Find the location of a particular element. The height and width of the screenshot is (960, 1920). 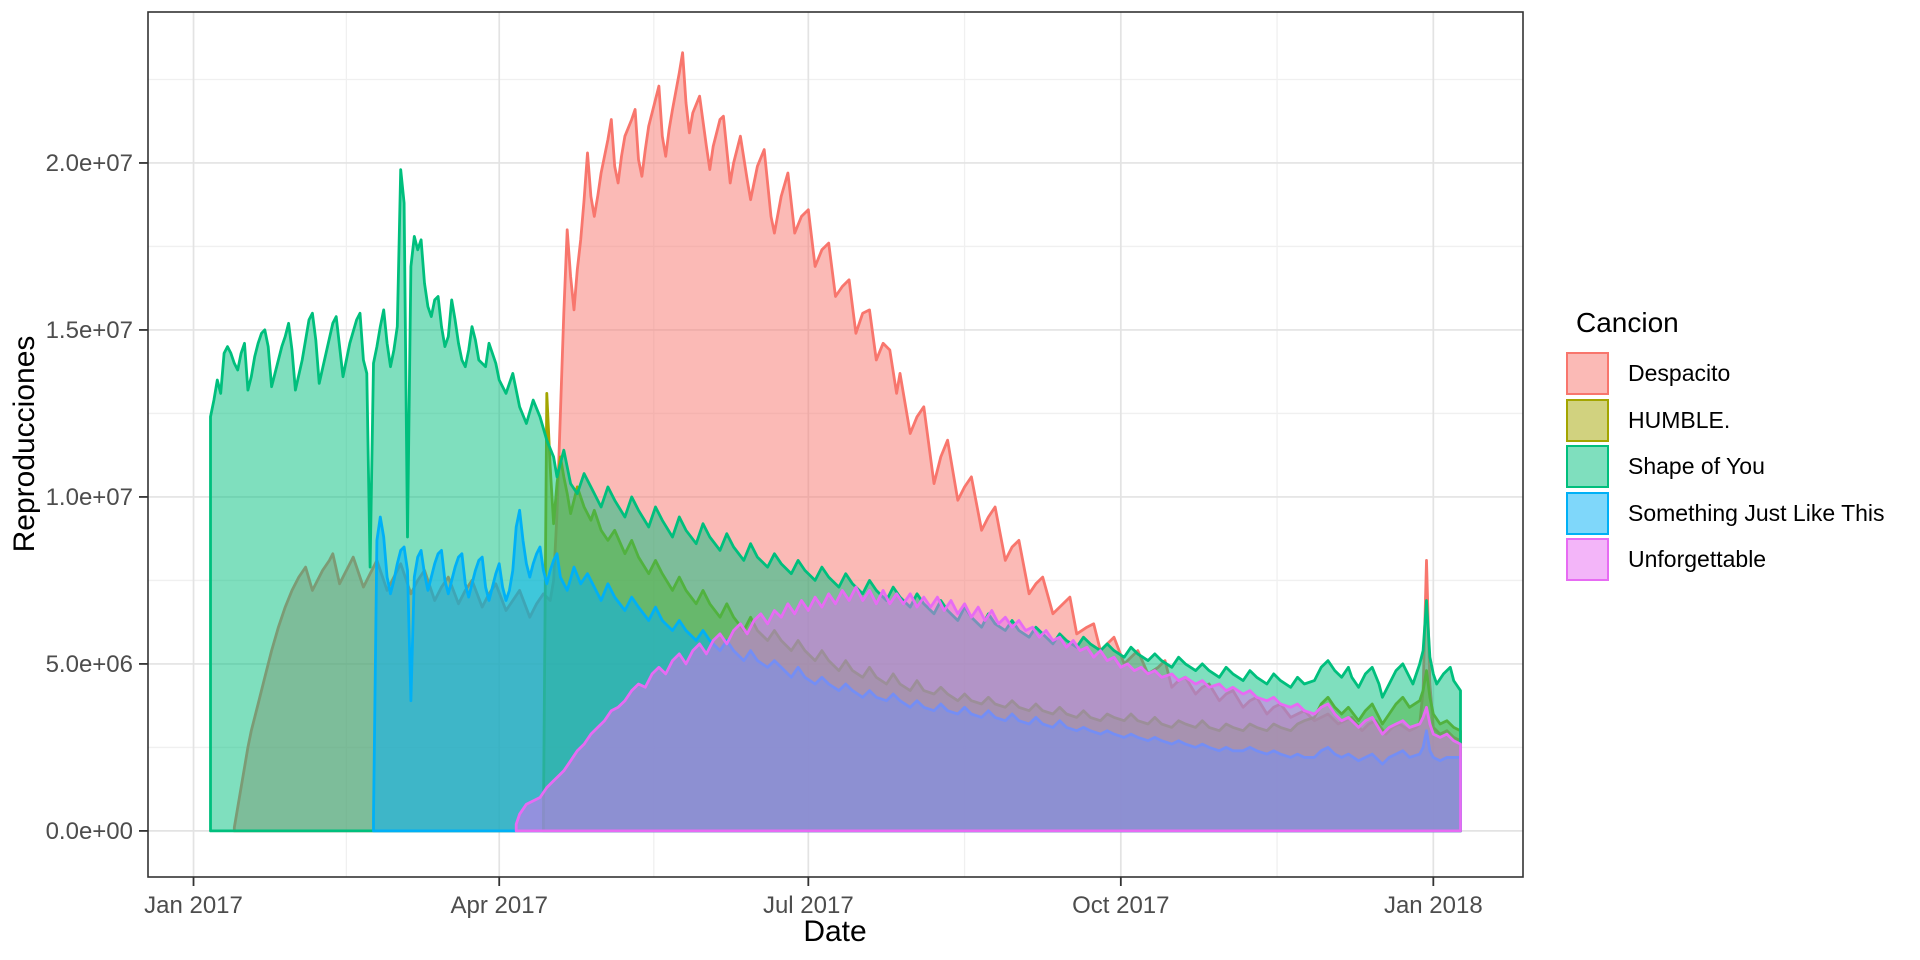

legend-swatch-despacito is located at coordinates (1587, 373).